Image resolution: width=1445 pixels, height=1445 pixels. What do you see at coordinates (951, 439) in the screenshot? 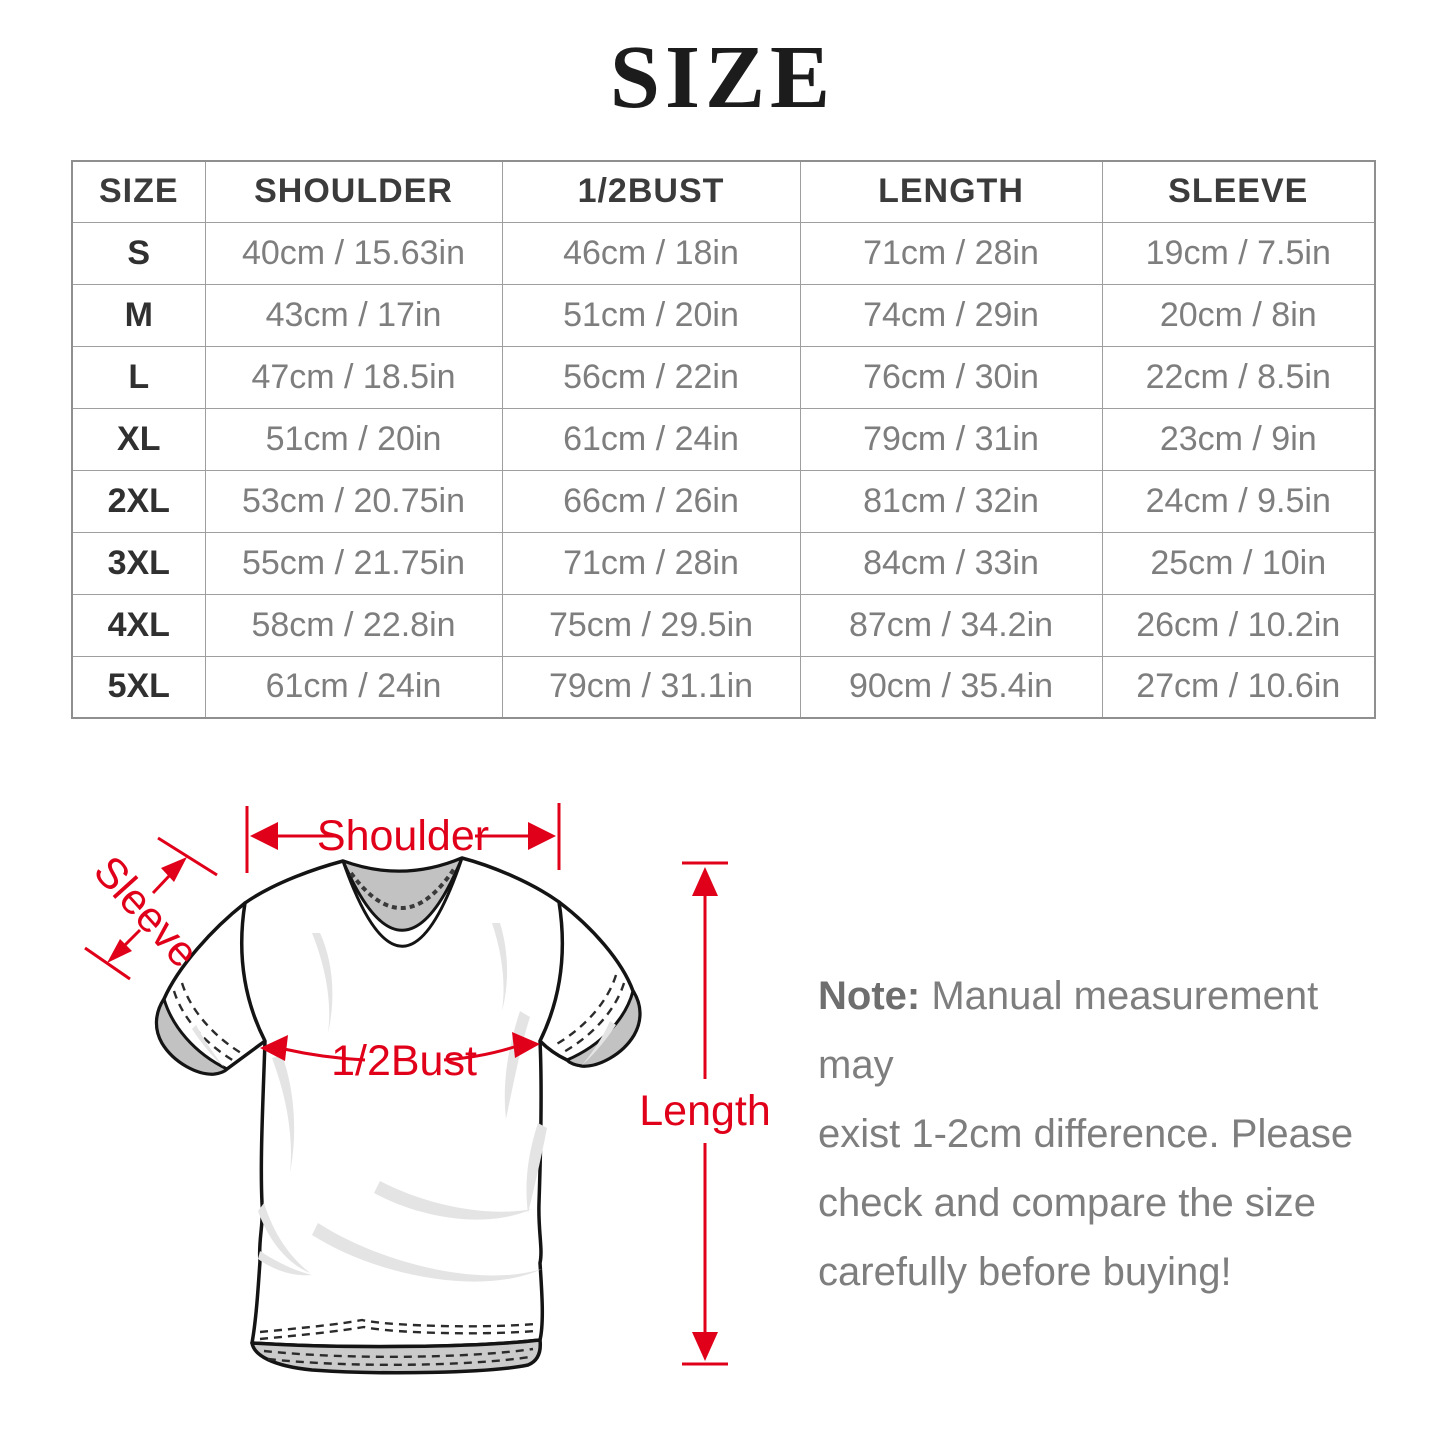
I see `cell-length: 79cm / 31in` at bounding box center [951, 439].